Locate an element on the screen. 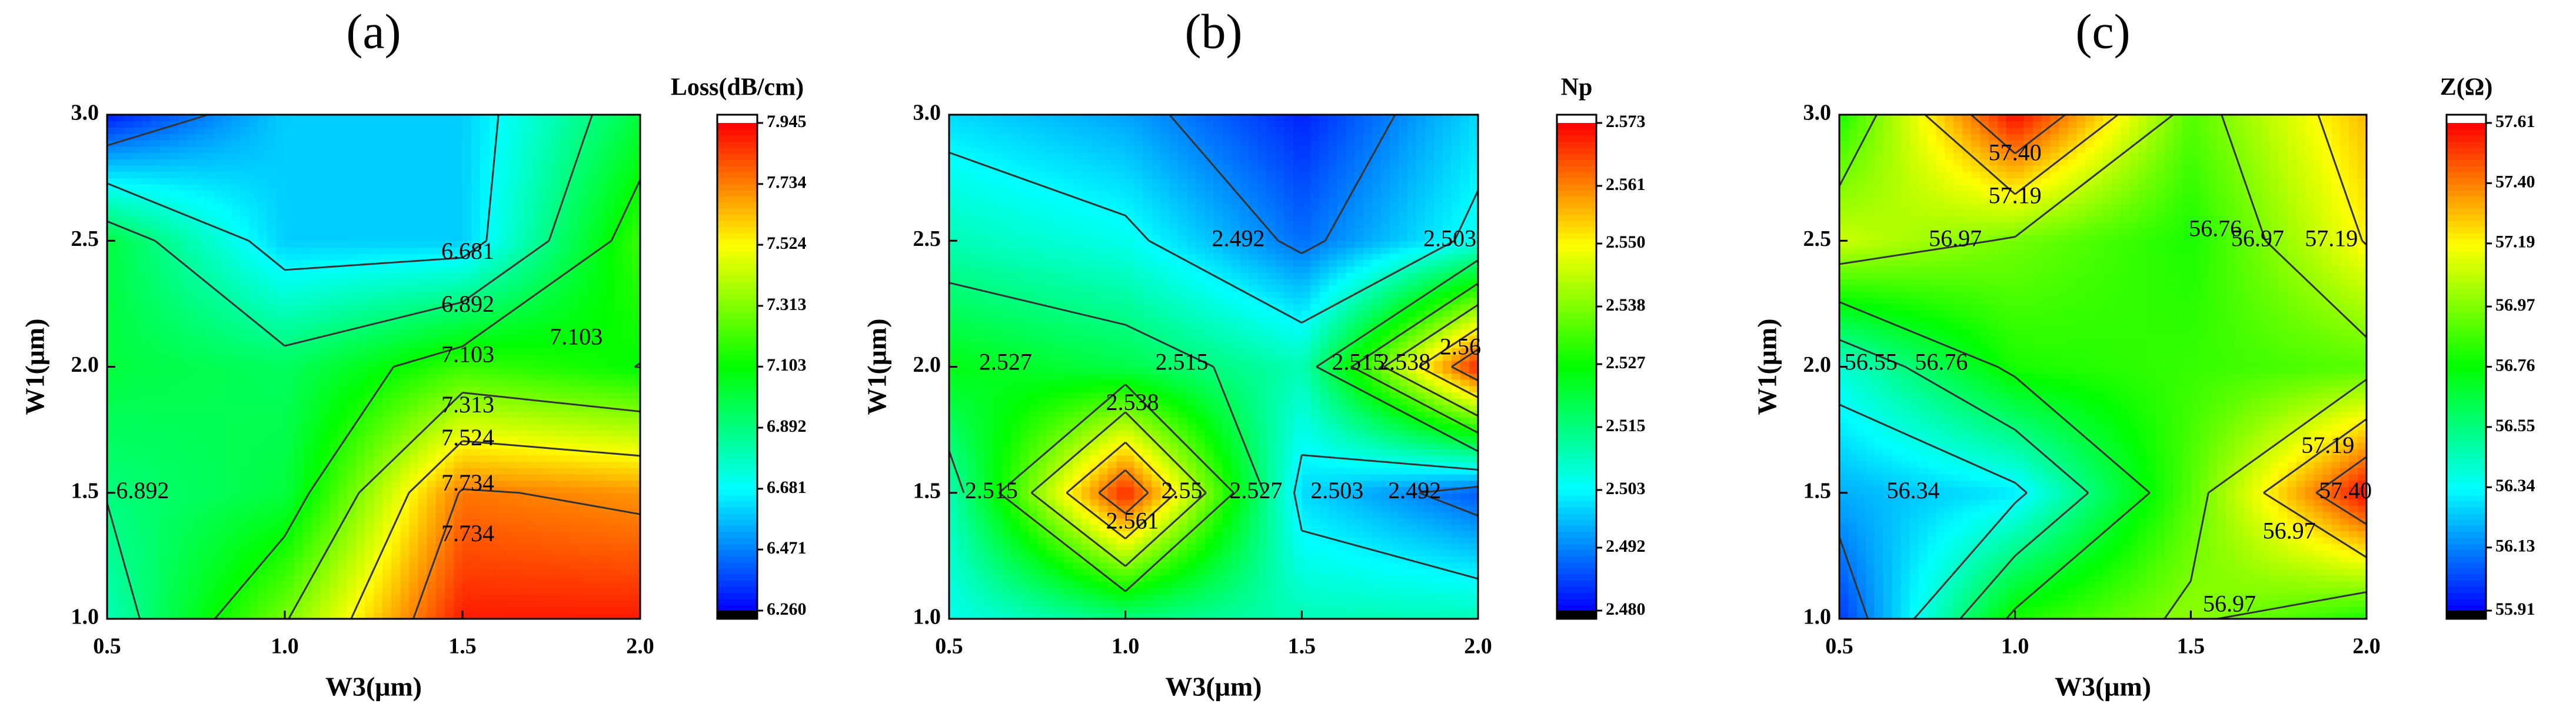  colorbar-tick-label: 7.524 is located at coordinates (787, 243).